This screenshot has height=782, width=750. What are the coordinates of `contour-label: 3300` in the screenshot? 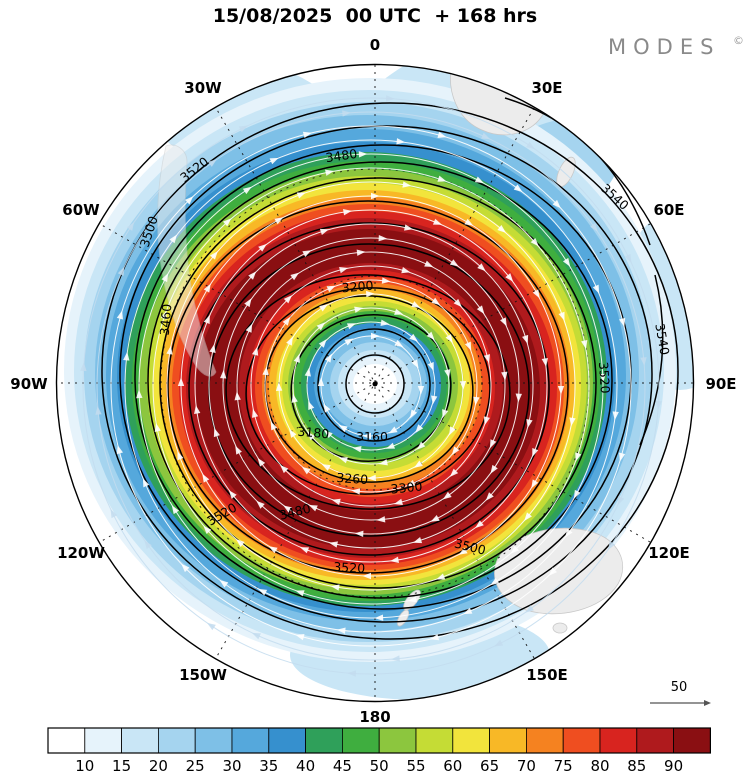 It's located at (406, 487).